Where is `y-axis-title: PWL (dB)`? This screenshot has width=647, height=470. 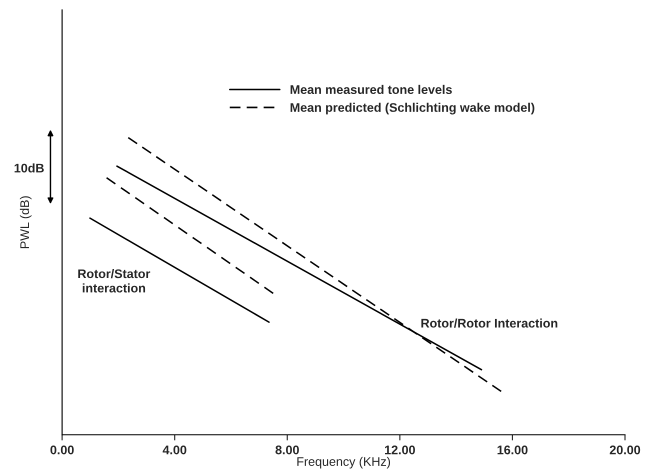 y-axis-title: PWL (dB) is located at coordinates (26, 222).